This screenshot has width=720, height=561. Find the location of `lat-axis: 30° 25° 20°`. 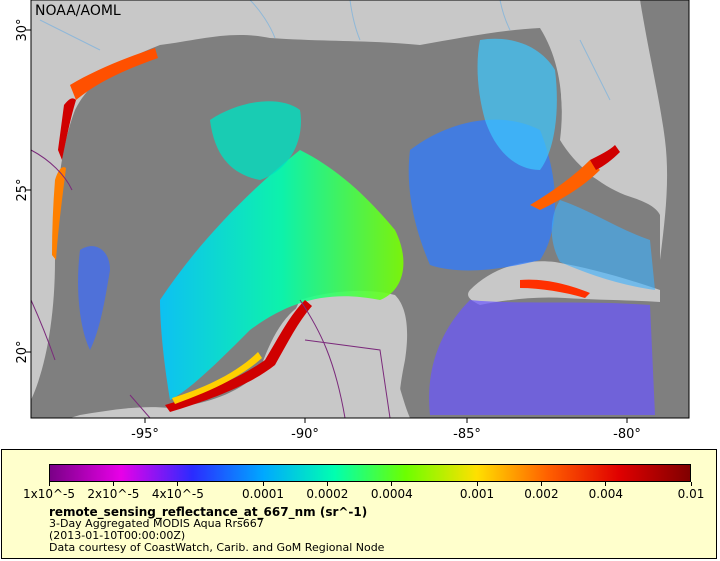

lat-axis: 30° 25° 20° is located at coordinates (23, 191).